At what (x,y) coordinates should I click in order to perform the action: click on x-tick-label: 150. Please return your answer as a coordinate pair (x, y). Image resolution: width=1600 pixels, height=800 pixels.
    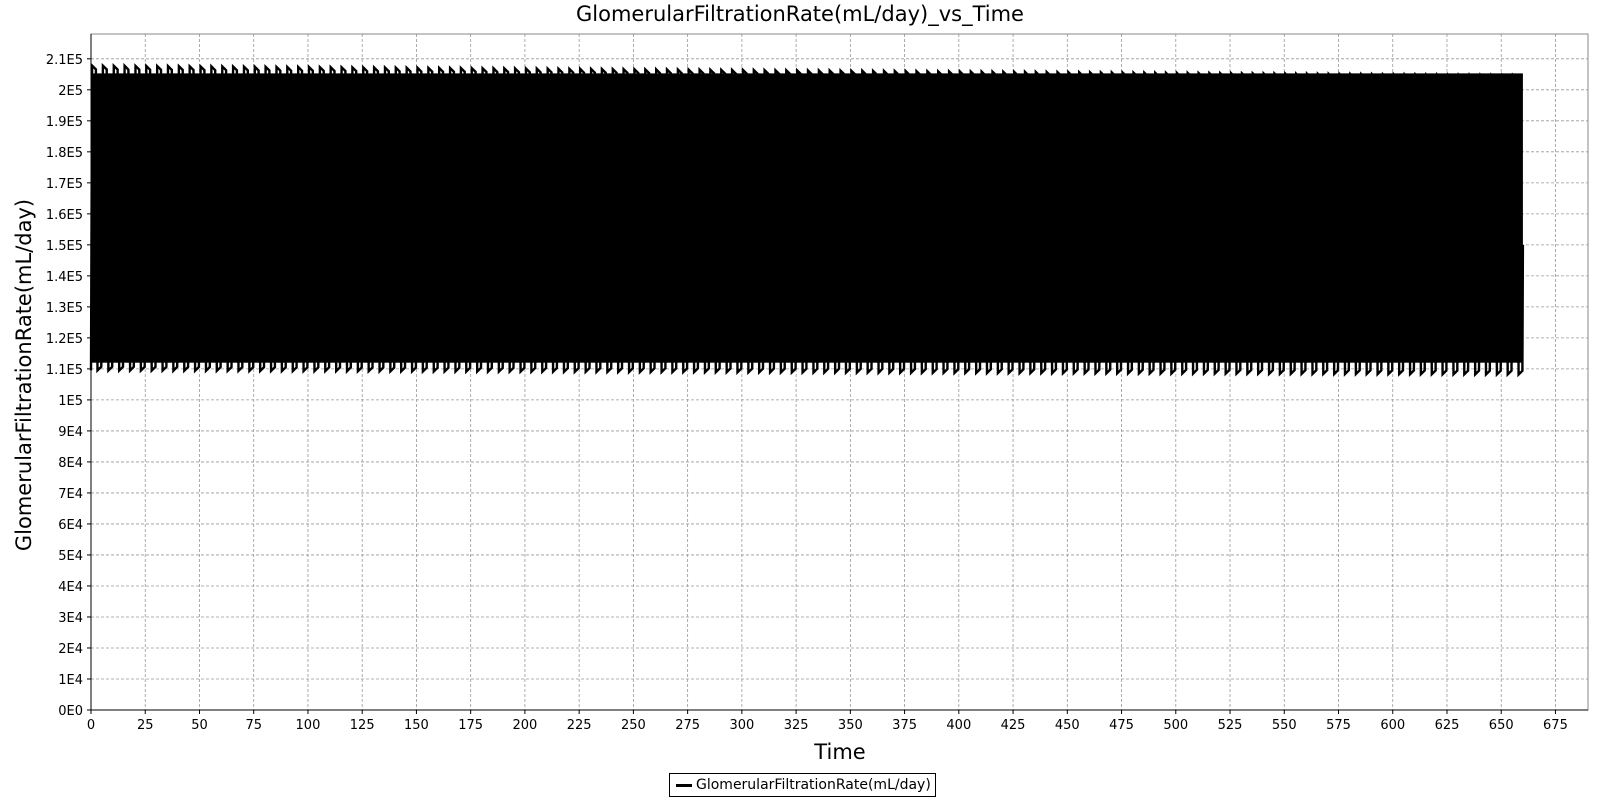
    Looking at the image, I should click on (416, 725).